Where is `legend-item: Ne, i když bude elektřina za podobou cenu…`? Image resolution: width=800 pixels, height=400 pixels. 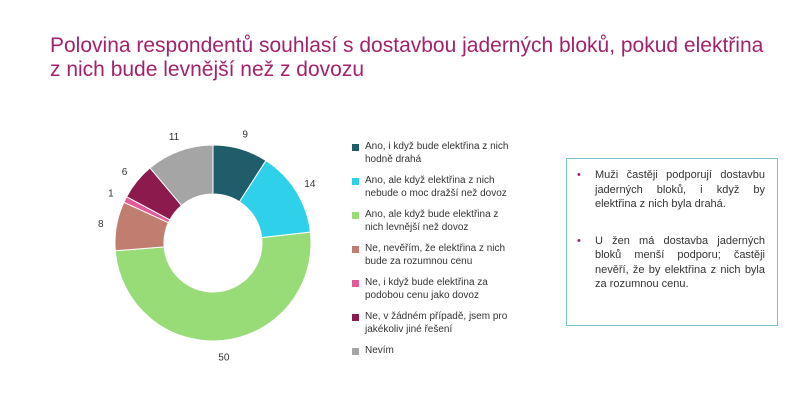
legend-item: Ne, i když bude elektřina za podobou cenu… is located at coordinates (447, 289).